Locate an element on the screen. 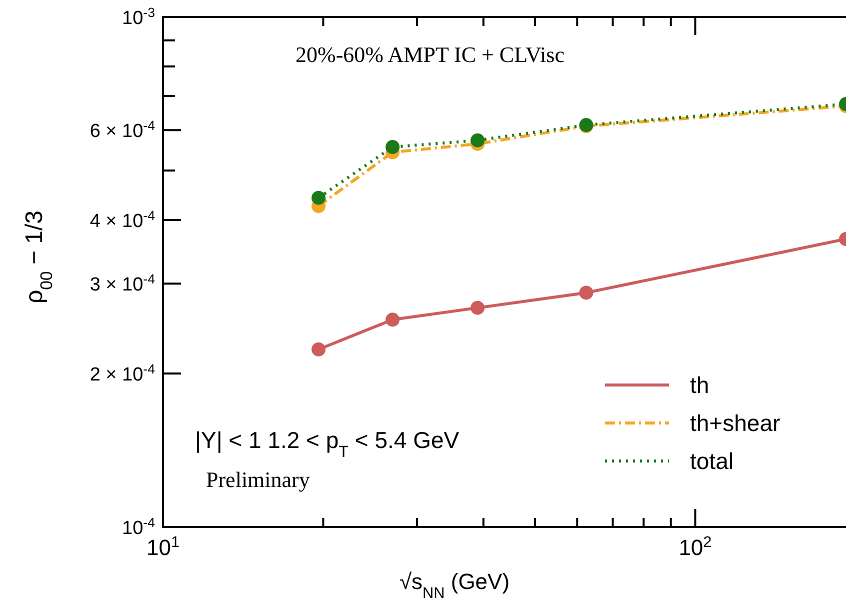 The width and height of the screenshot is (846, 607). annotation: 20%-60% AMPT IC + CLVisc is located at coordinates (430, 54).